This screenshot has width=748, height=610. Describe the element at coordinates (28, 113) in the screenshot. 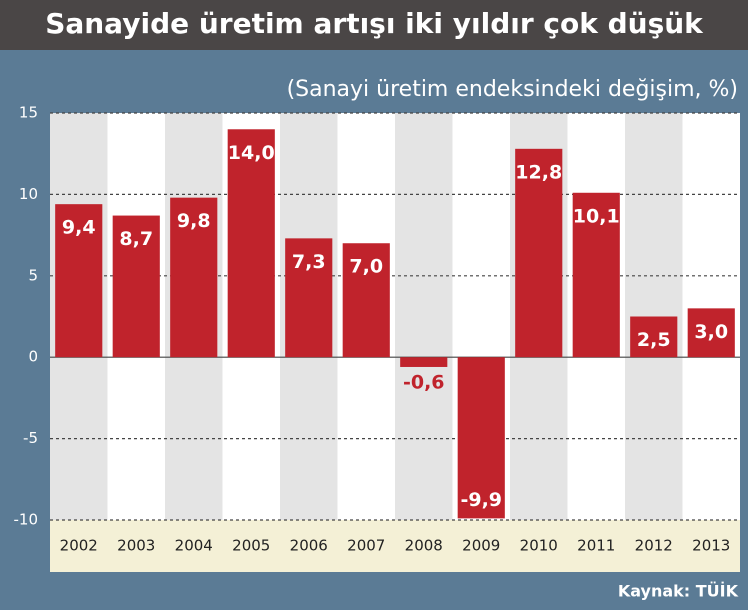

I see `y-tick-label: 15` at that location.